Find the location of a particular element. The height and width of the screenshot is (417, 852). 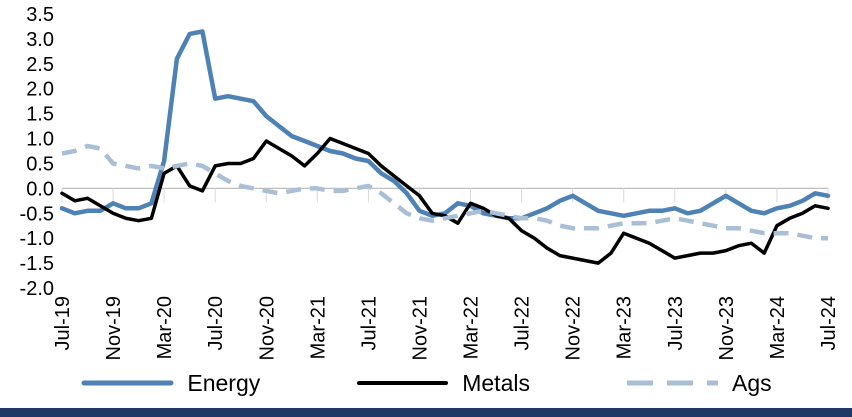

svg-text: Nov-21 is located at coordinates (420, 328).